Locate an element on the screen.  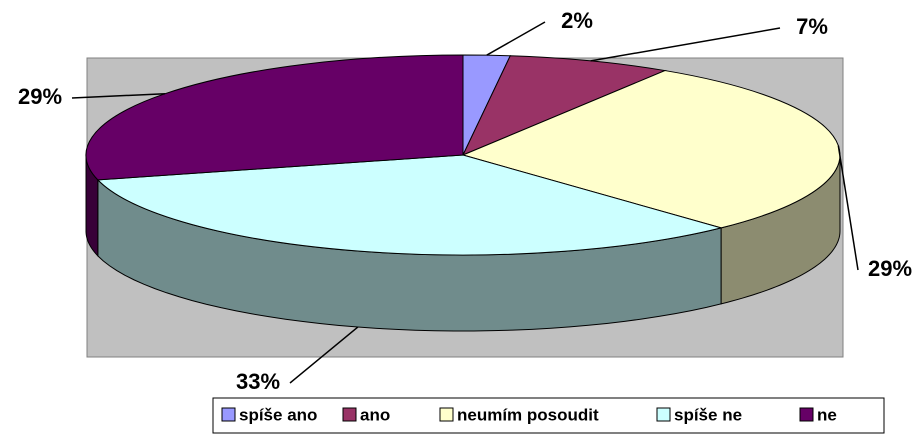
legend-items: spíše ano ano neumím posoudit spíše ne ne is located at coordinates (529, 414).